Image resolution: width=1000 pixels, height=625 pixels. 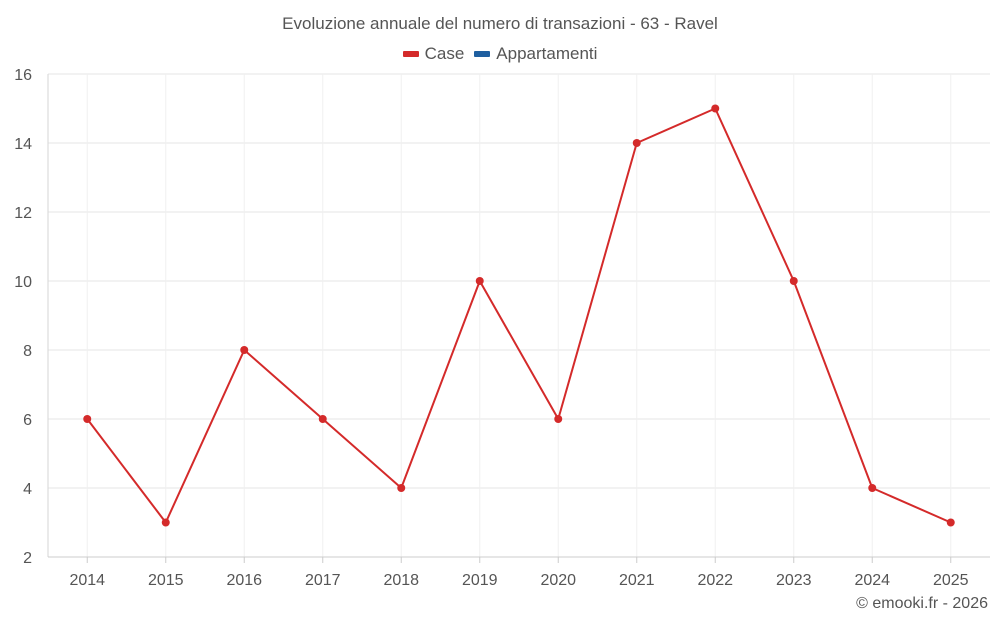 I want to click on x-tick-label: 2019, so click(x=480, y=580).